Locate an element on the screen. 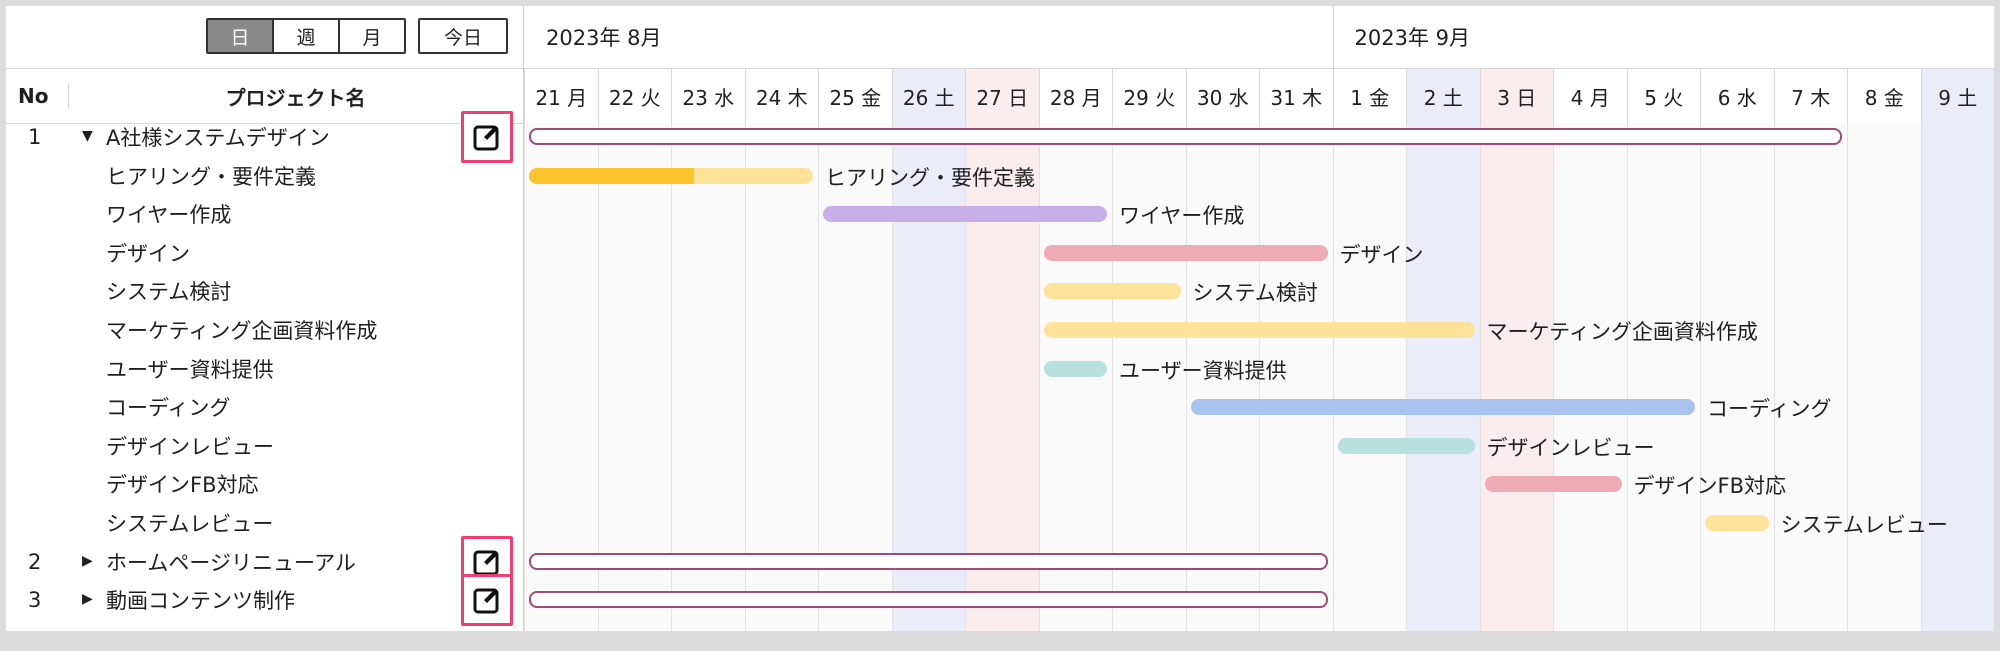  day-header-cell: 21 月 is located at coordinates (561, 96).